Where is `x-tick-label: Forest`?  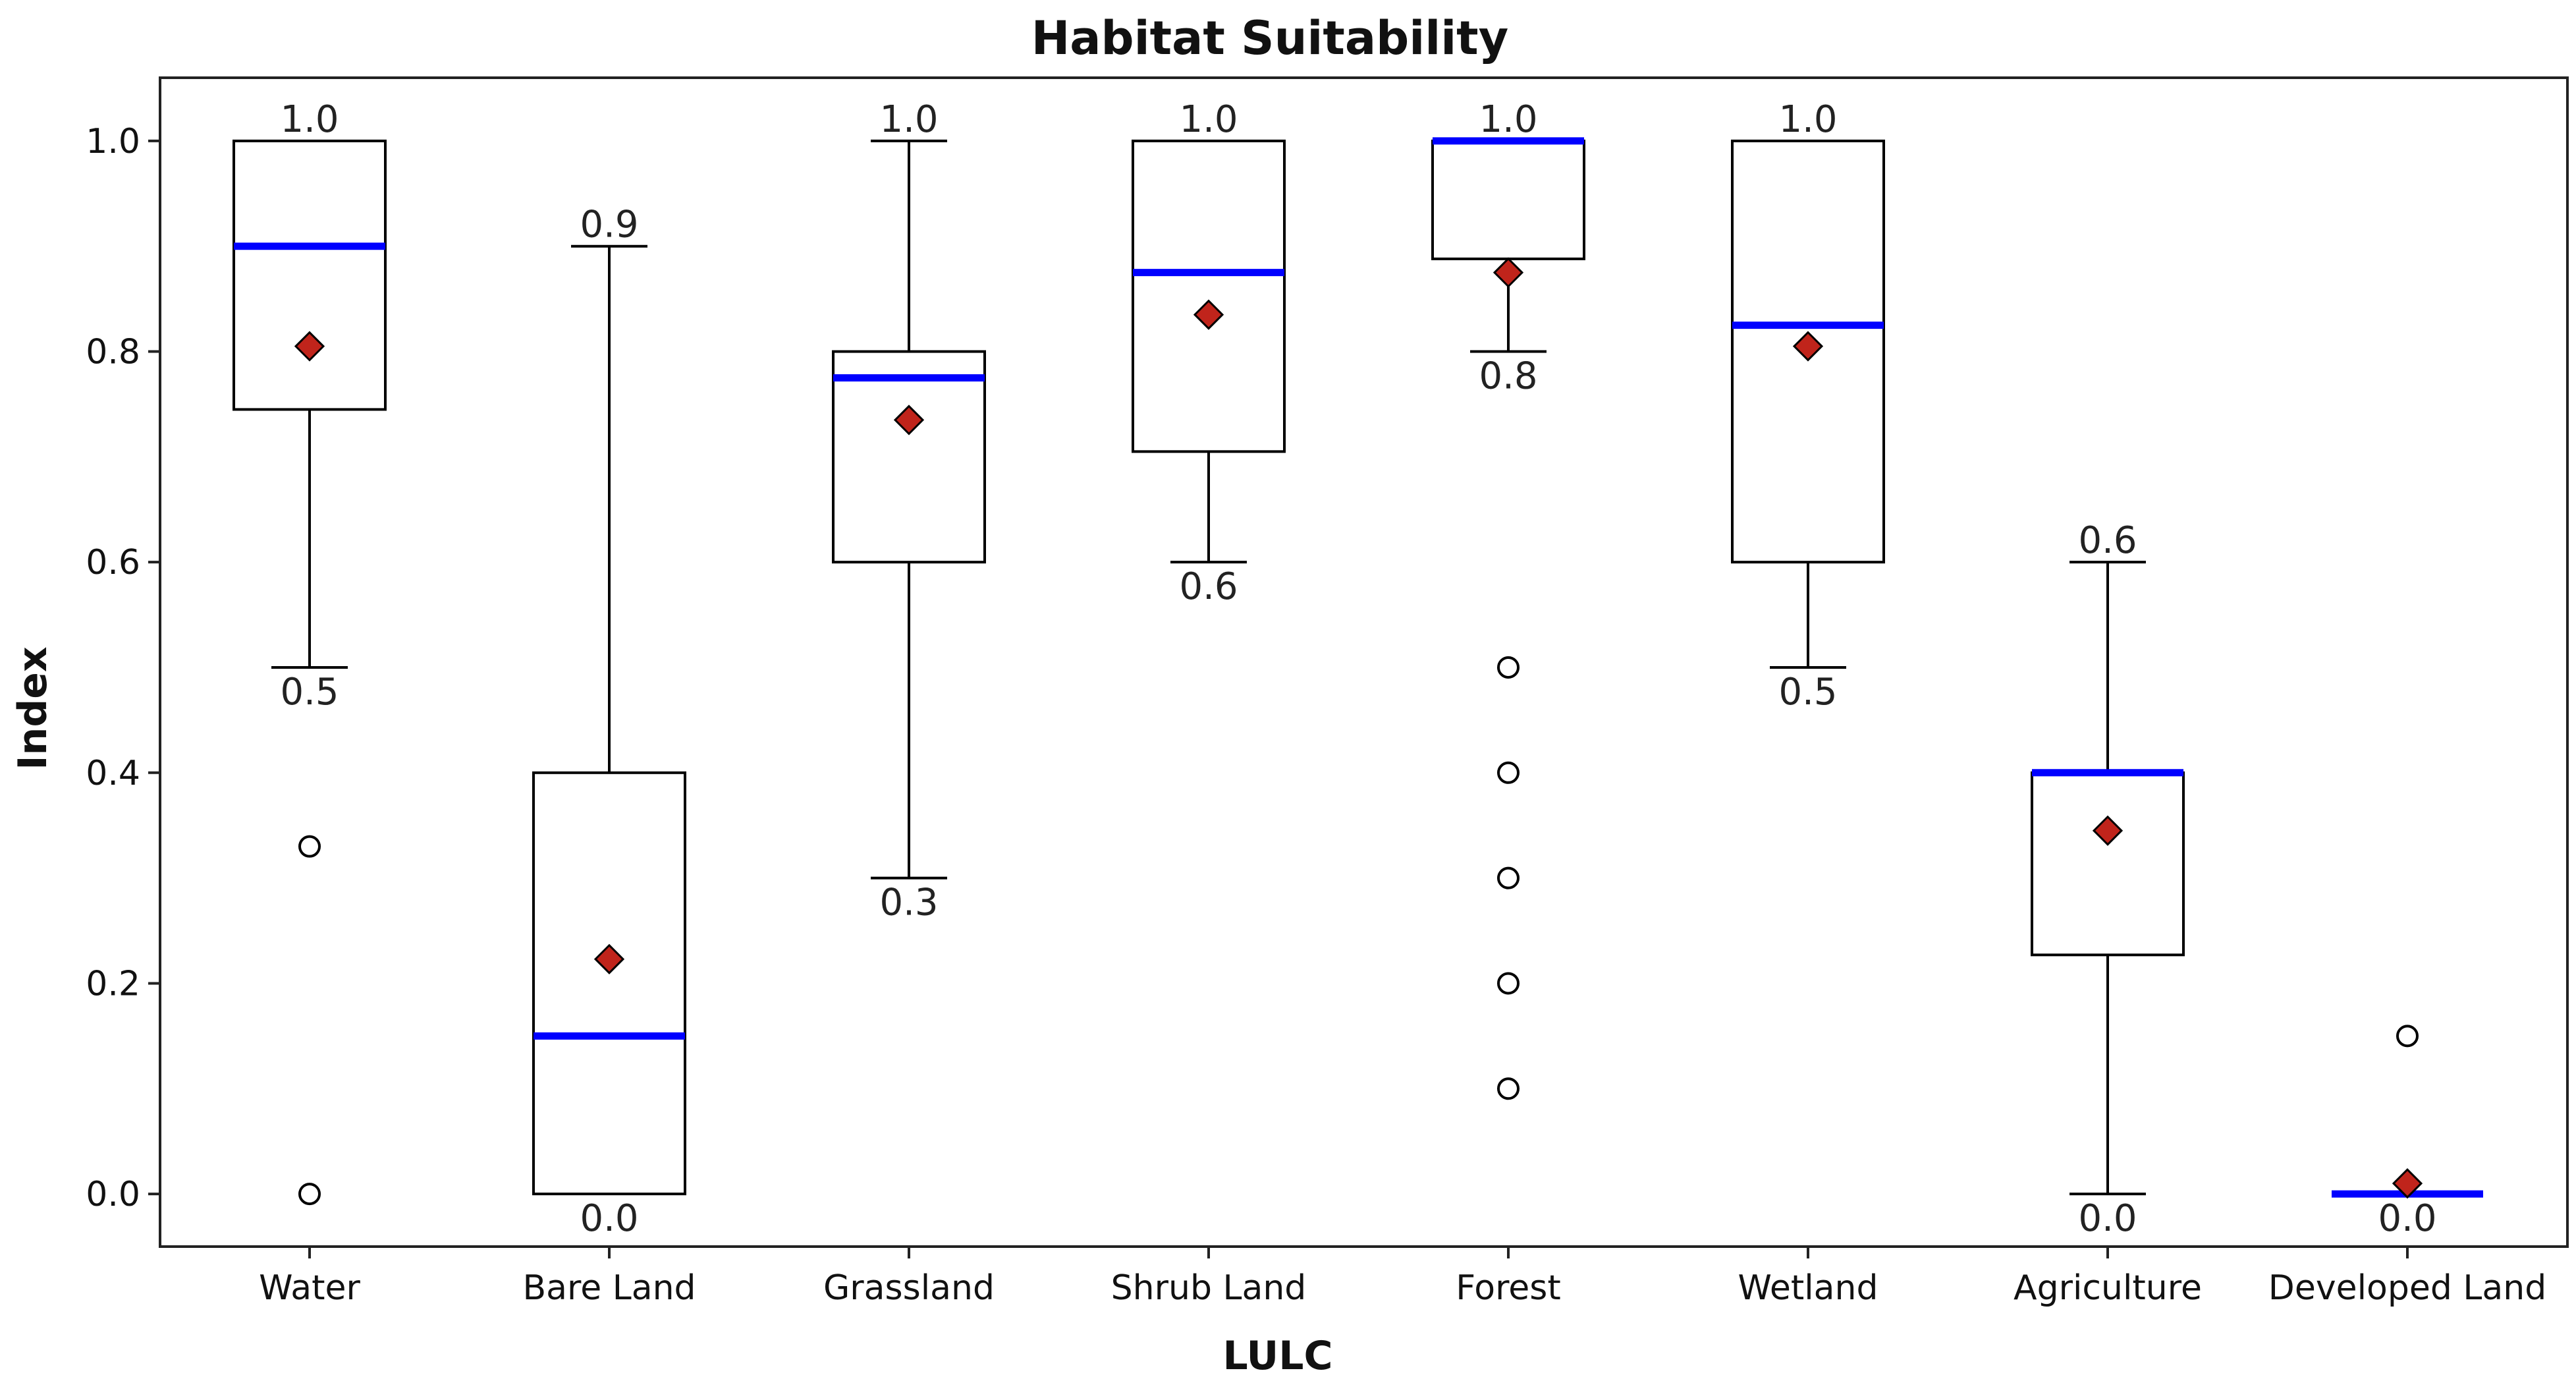 x-tick-label: Forest is located at coordinates (1508, 1288).